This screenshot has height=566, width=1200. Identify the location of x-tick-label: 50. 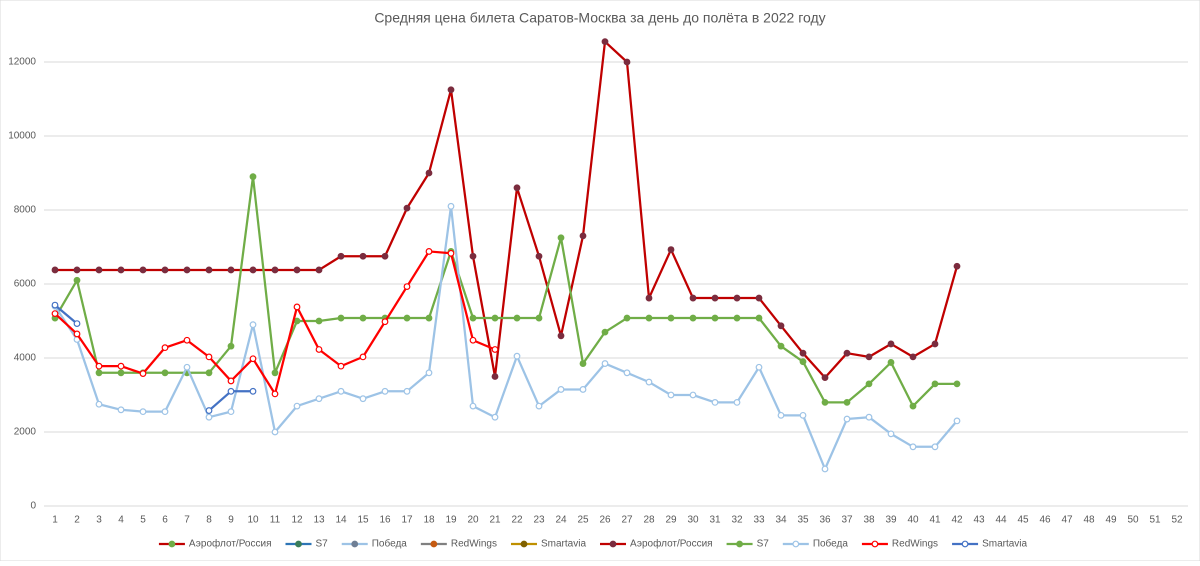
(1133, 520).